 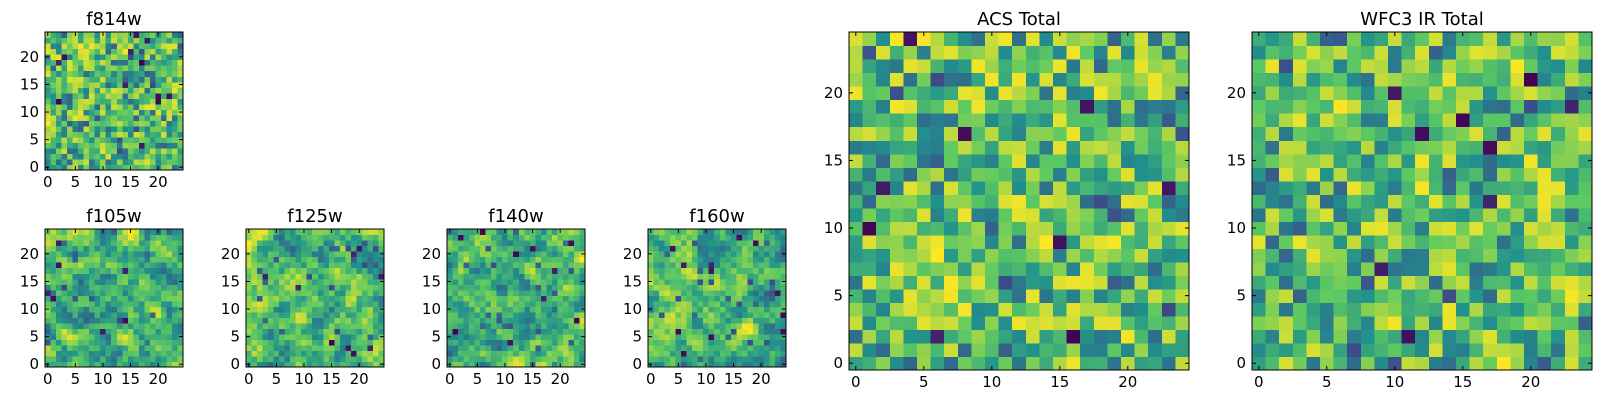 I want to click on axes-frame, so click(x=114, y=298).